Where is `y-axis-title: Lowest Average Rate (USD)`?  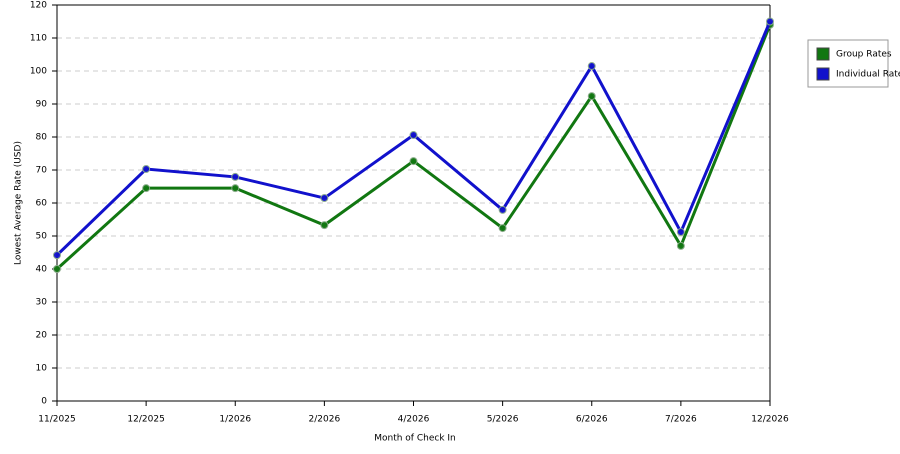
y-axis-title: Lowest Average Rate (USD) is located at coordinates (19, 203).